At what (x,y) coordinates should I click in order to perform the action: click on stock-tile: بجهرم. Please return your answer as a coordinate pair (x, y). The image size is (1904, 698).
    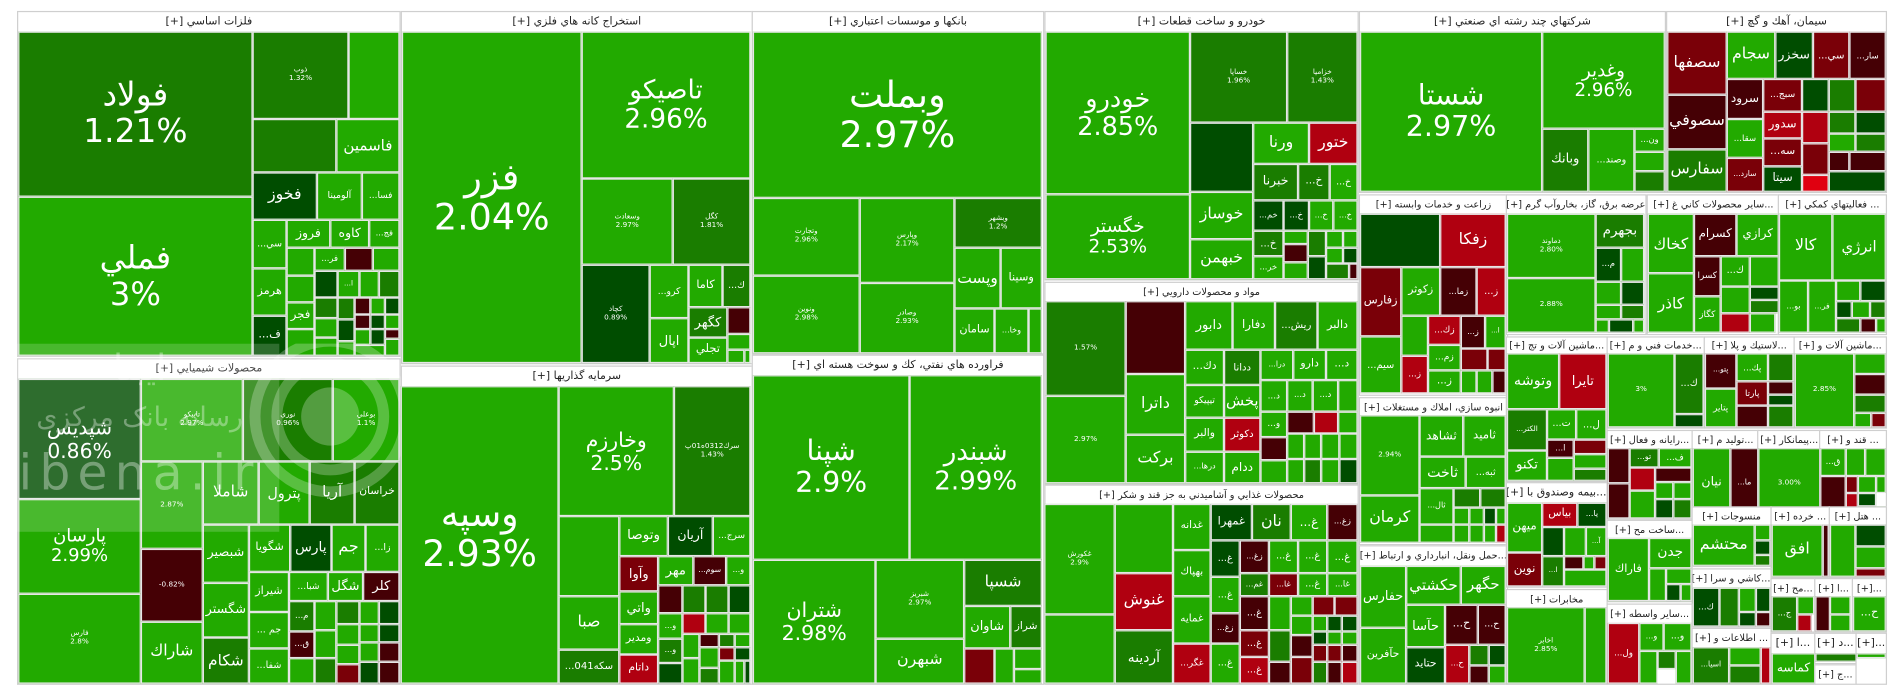
    Looking at the image, I should click on (1620, 230).